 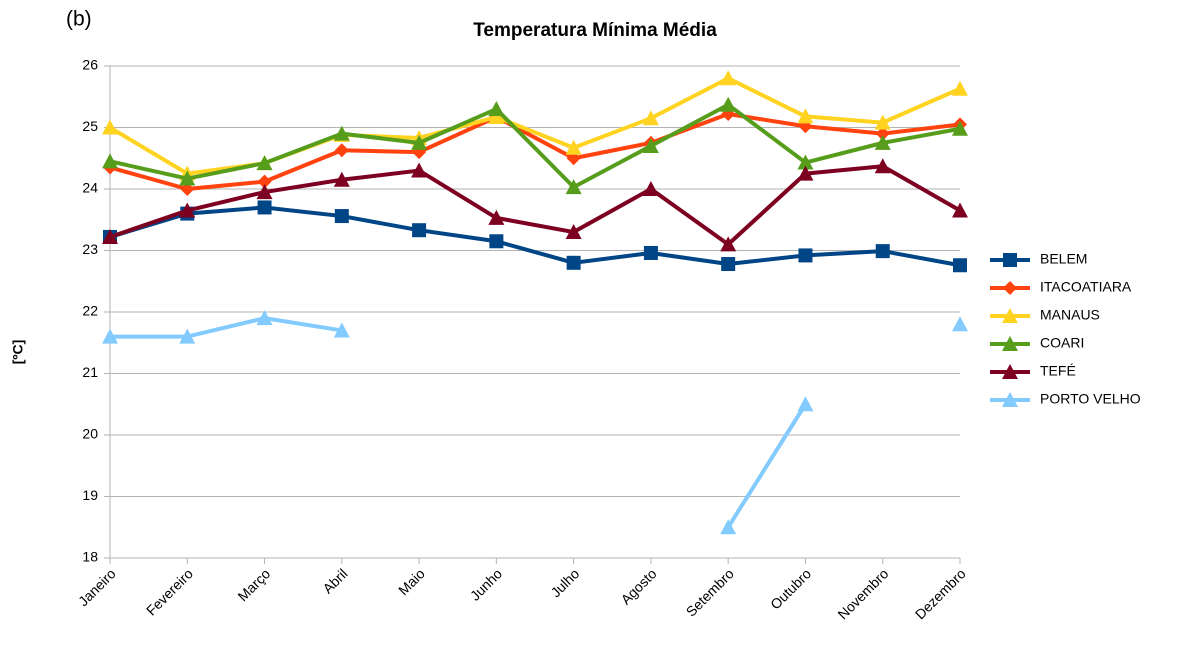 I want to click on y-tick-label: 24, so click(x=90, y=188).